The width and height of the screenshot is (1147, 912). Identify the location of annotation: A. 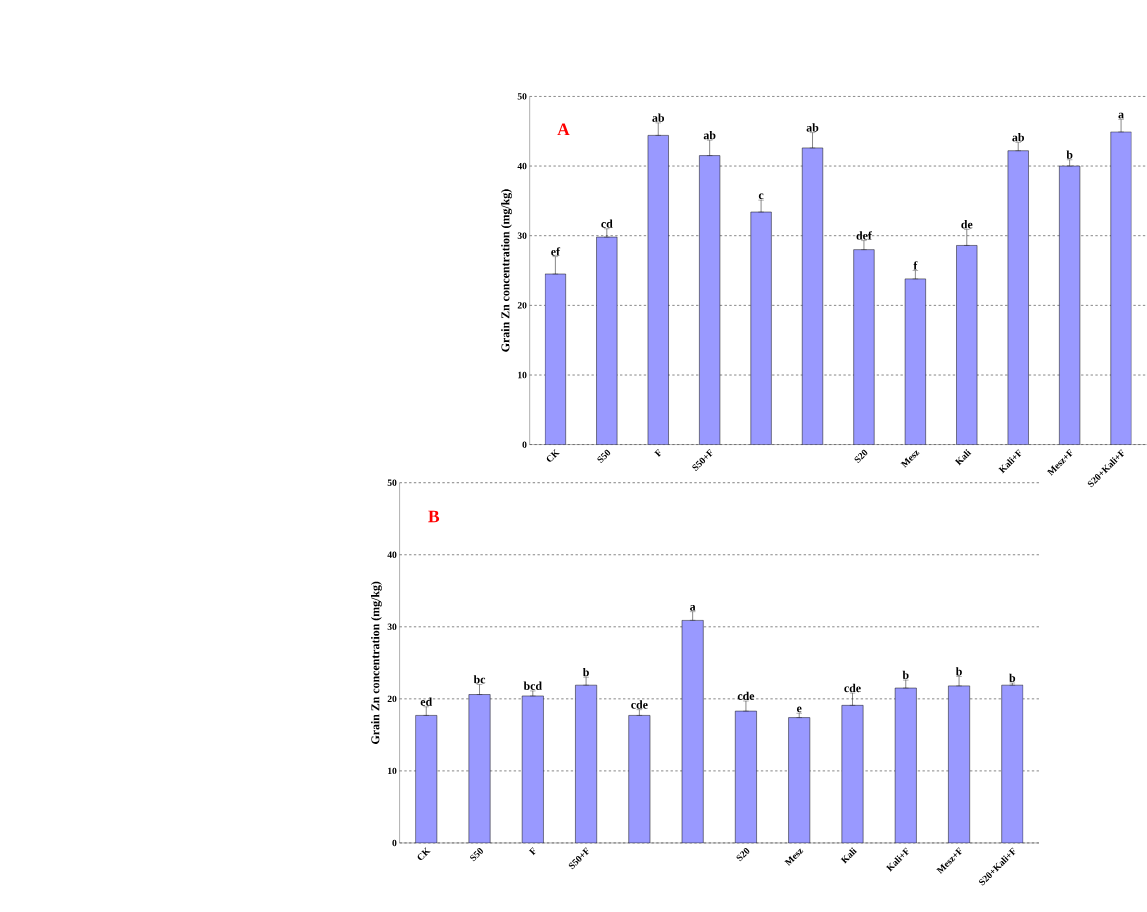
(563, 129).